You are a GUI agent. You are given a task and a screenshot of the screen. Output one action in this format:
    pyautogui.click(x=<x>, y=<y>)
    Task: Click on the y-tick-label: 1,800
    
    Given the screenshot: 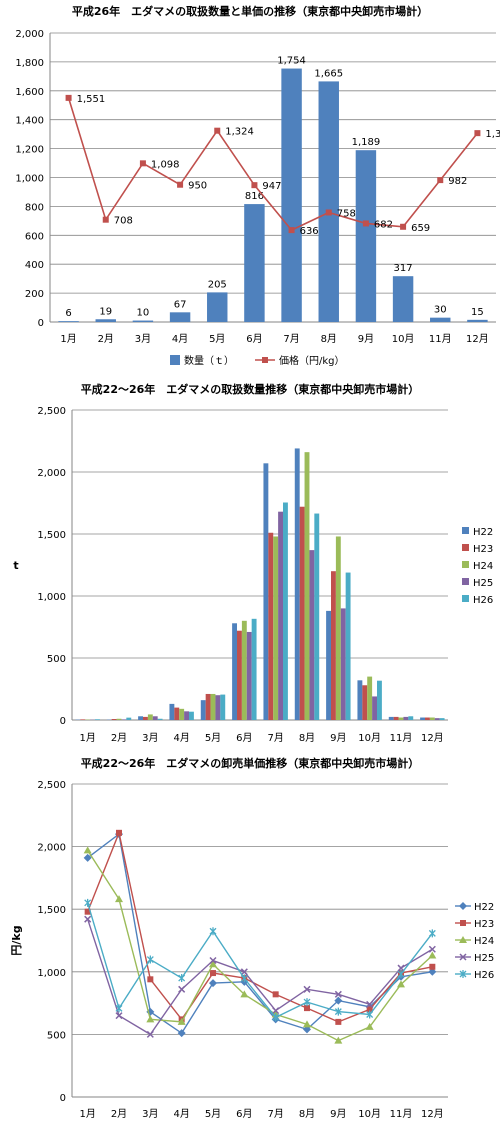 What is the action you would take?
    pyautogui.click(x=29, y=63)
    